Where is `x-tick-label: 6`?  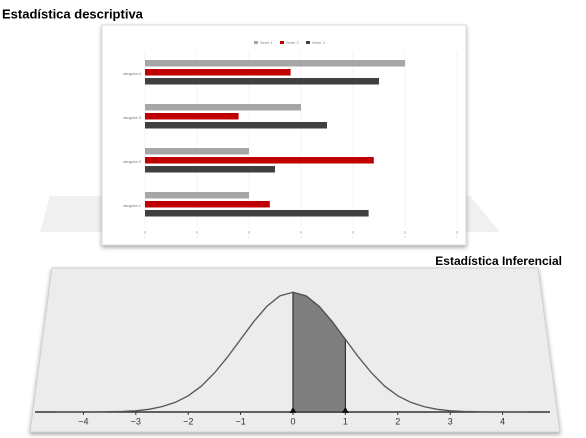 x-tick-label: 6 is located at coordinates (457, 237).